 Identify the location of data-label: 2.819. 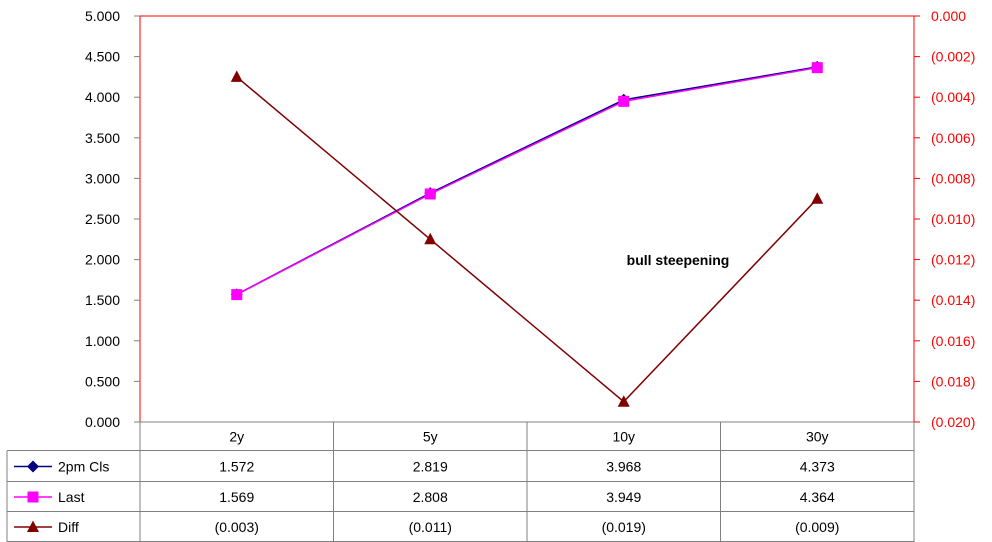
(430, 467).